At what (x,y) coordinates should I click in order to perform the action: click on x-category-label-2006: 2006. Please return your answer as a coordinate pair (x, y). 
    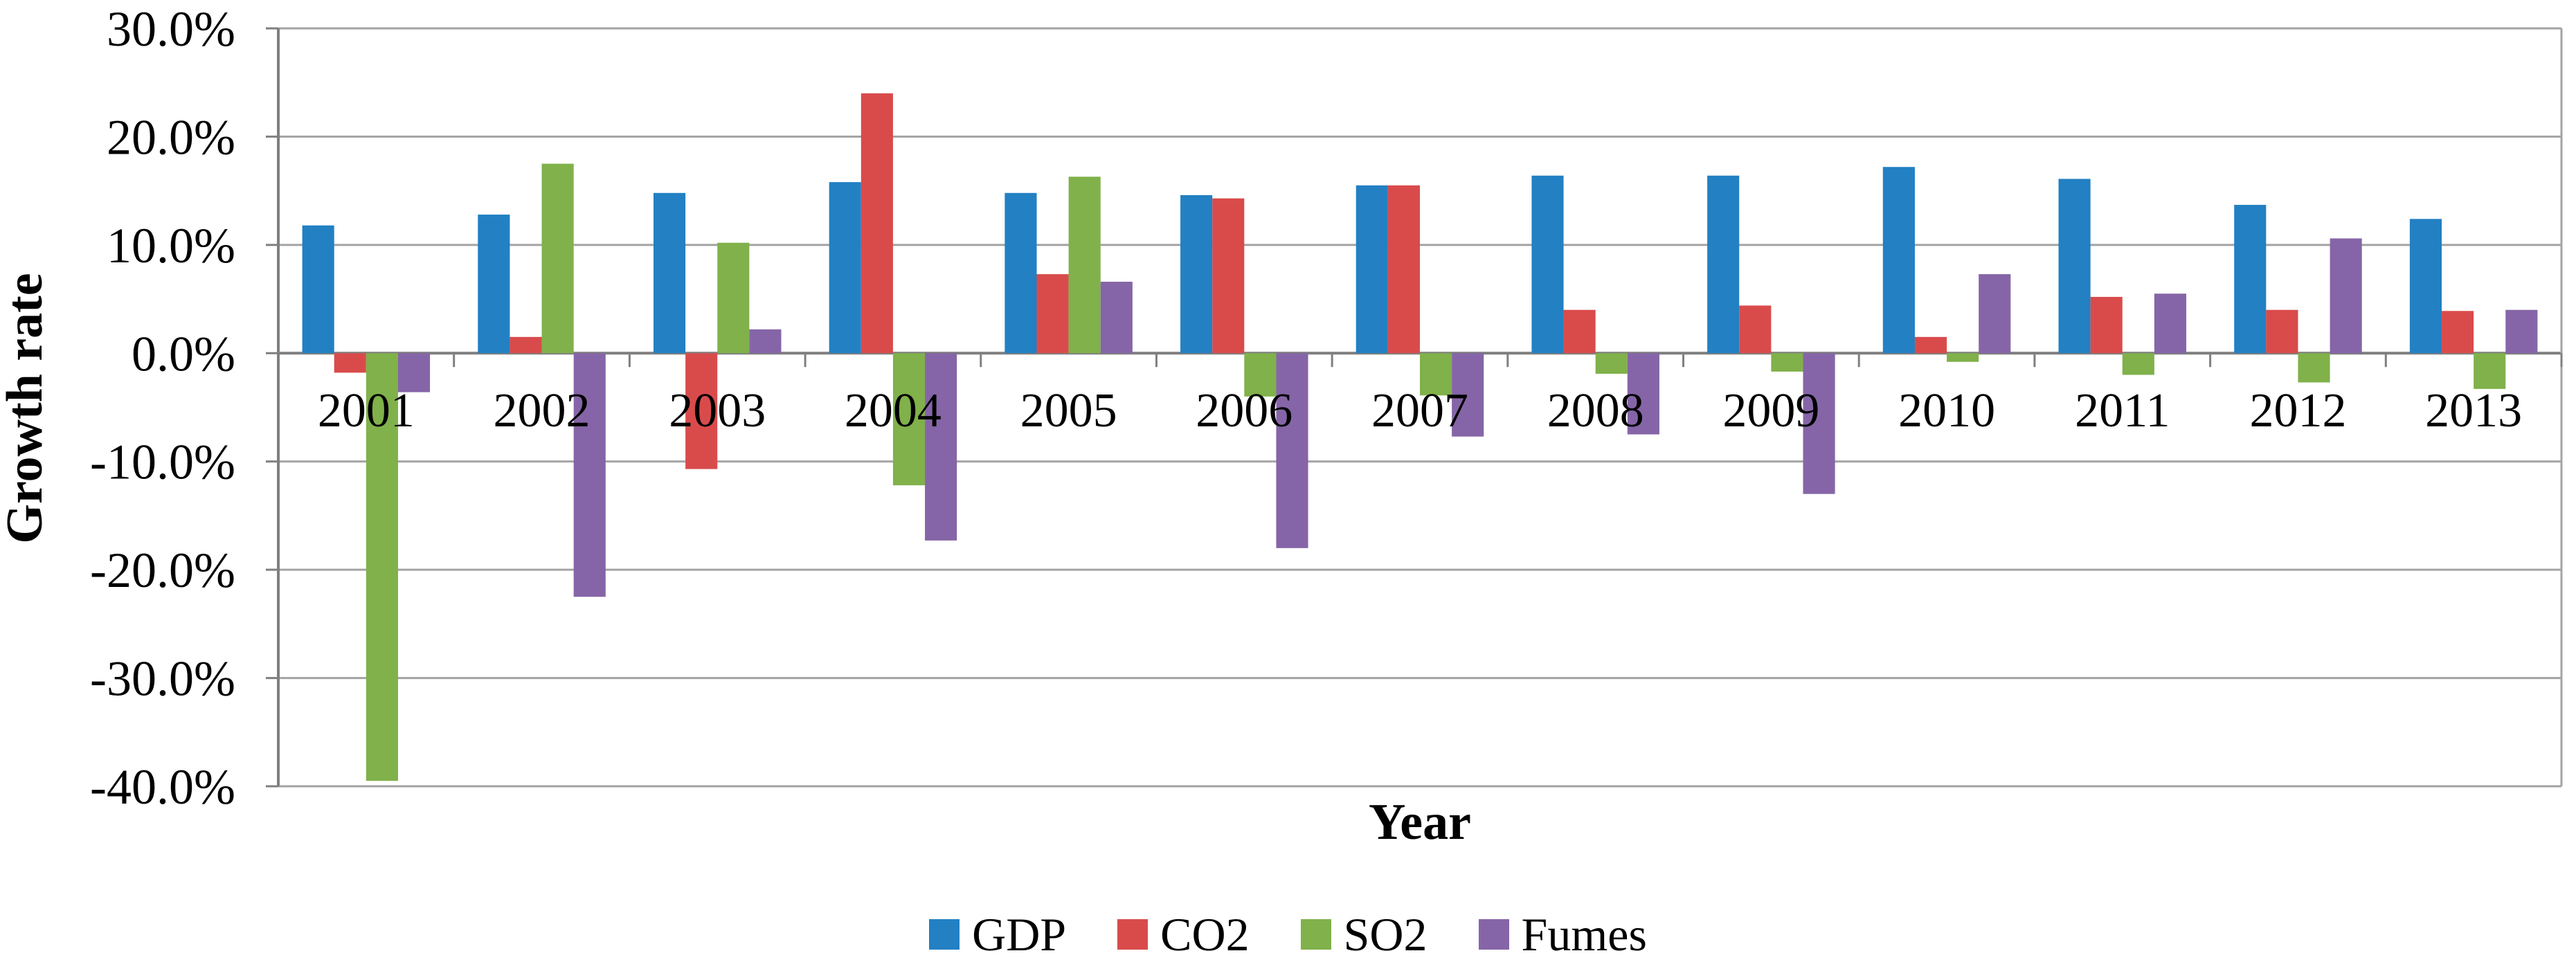
    Looking at the image, I should click on (1244, 410).